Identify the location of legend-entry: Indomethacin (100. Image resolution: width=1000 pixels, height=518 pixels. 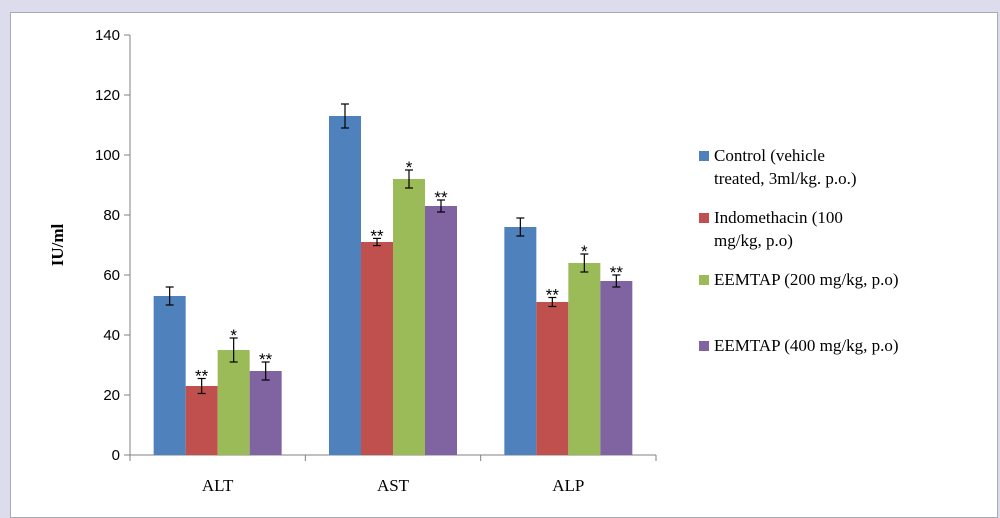
(778, 217).